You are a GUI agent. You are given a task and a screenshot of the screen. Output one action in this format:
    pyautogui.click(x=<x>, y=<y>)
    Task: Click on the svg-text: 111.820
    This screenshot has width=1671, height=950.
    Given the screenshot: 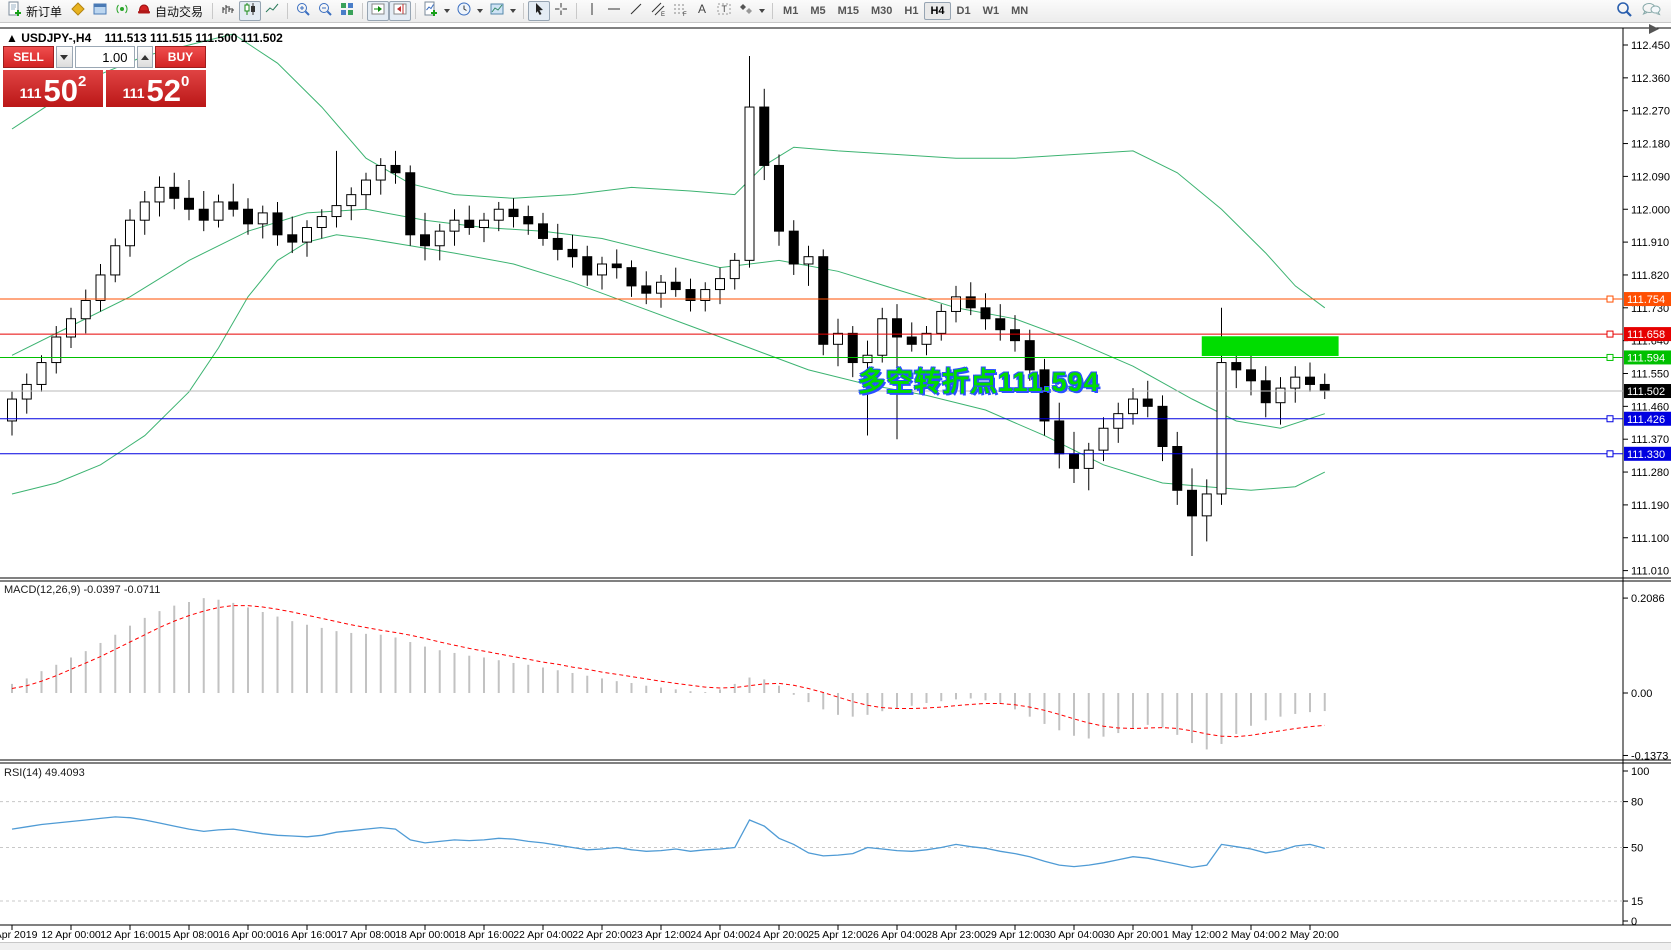 What is the action you would take?
    pyautogui.click(x=1650, y=276)
    